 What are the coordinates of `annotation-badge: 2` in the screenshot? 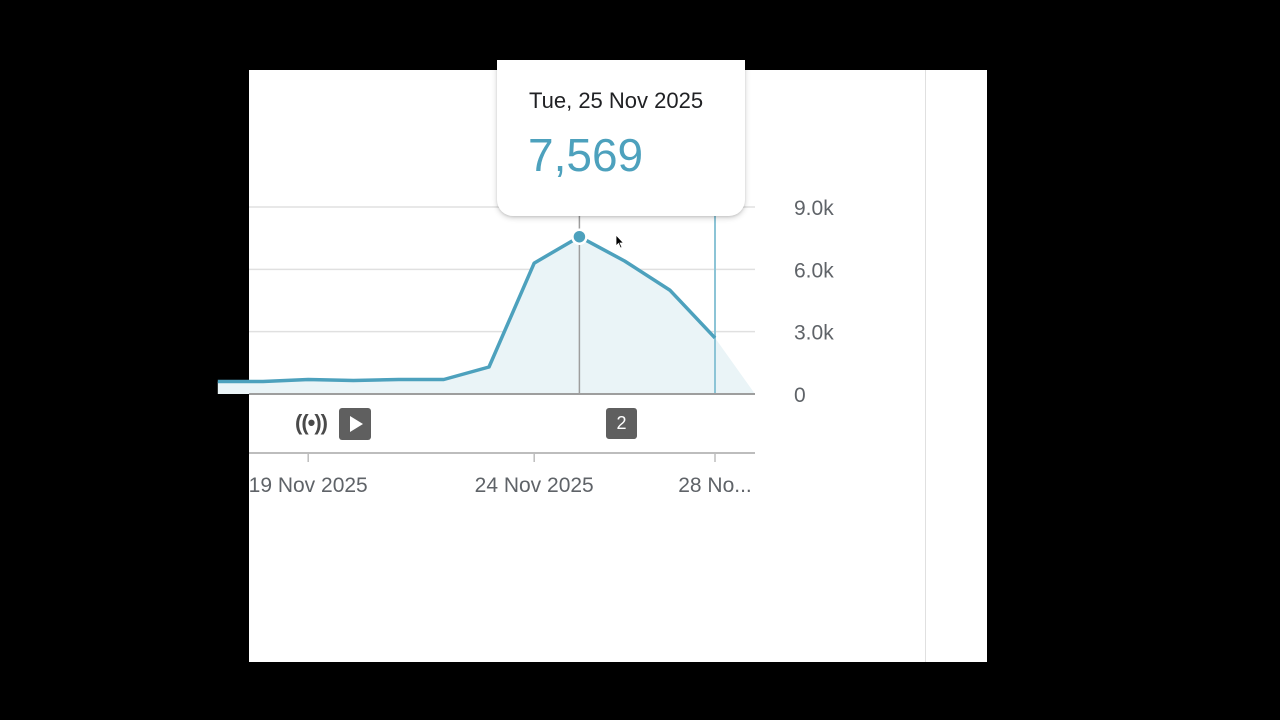 It's located at (621, 423).